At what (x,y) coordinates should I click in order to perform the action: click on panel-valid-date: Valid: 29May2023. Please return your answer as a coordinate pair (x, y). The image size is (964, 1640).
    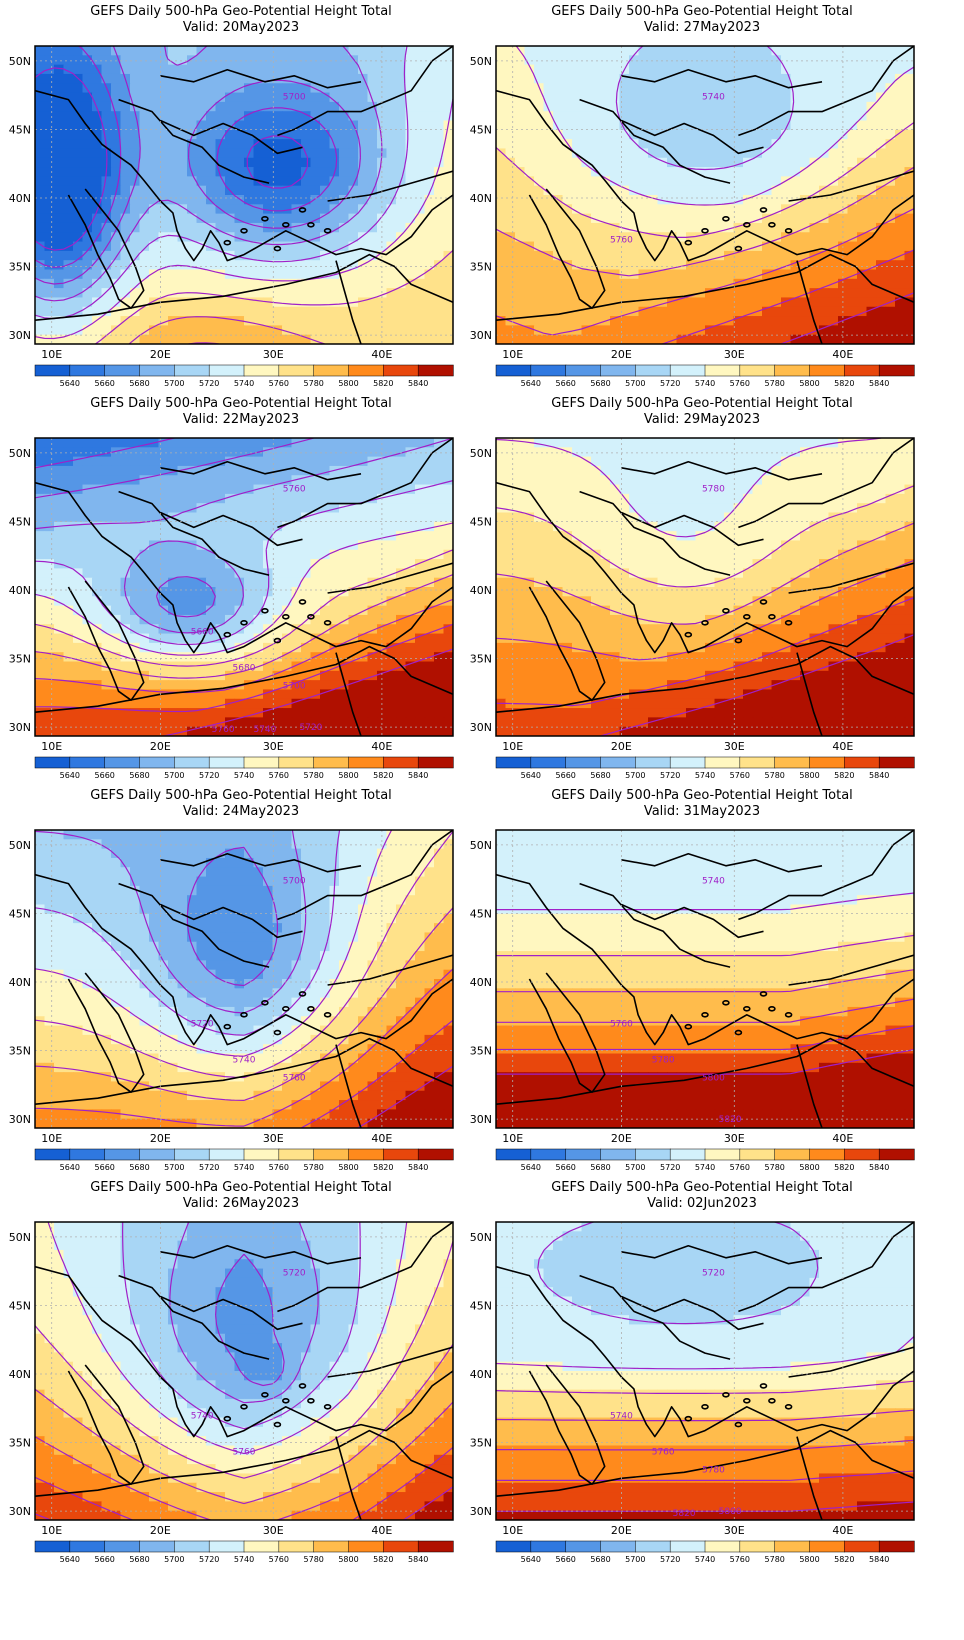
    Looking at the image, I should click on (702, 419).